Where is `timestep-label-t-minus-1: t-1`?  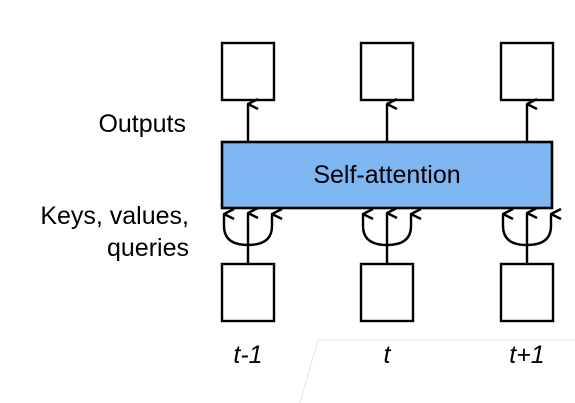
timestep-label-t-minus-1: t-1 is located at coordinates (248, 355).